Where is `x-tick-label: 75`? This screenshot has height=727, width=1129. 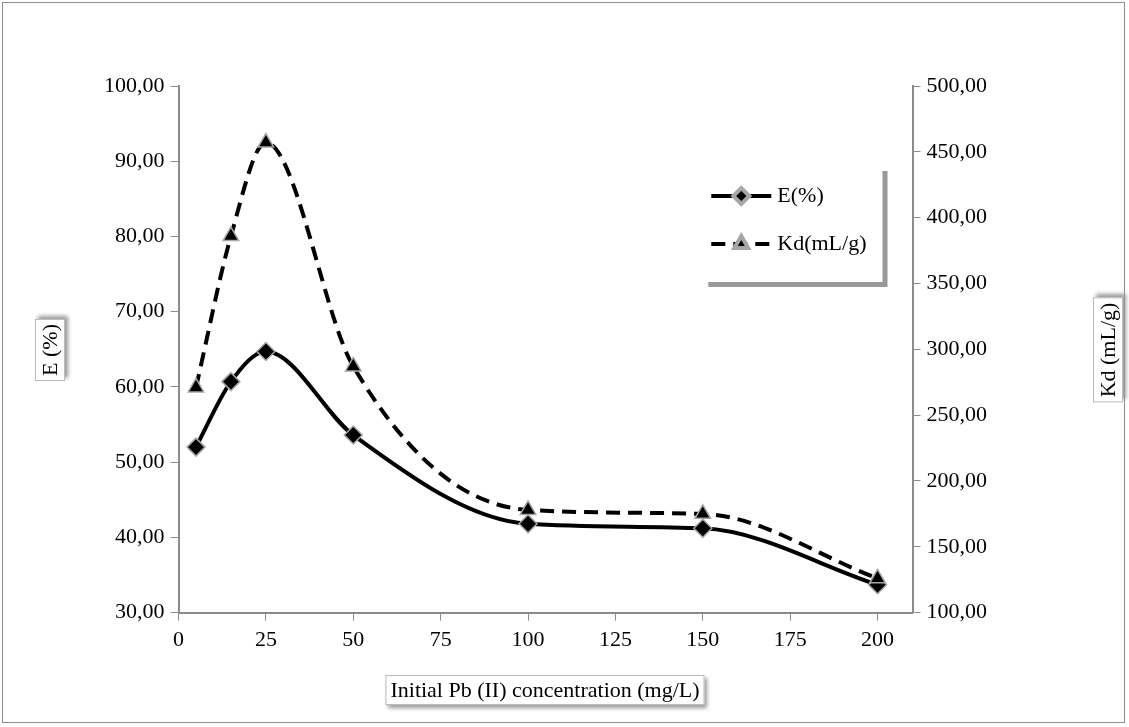
x-tick-label: 75 is located at coordinates (440, 638).